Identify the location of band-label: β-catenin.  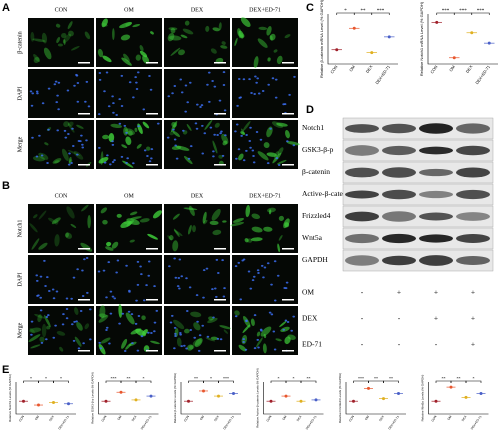
(316, 171).